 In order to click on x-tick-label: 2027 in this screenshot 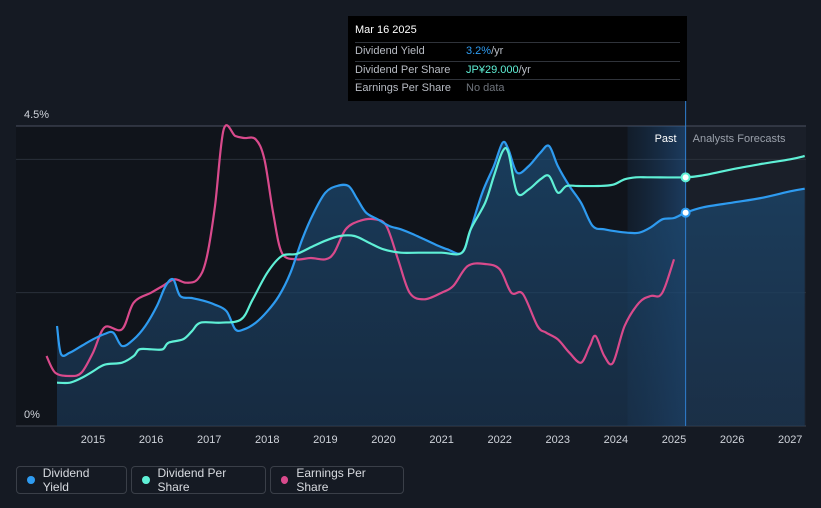, I will do `click(790, 440)`.